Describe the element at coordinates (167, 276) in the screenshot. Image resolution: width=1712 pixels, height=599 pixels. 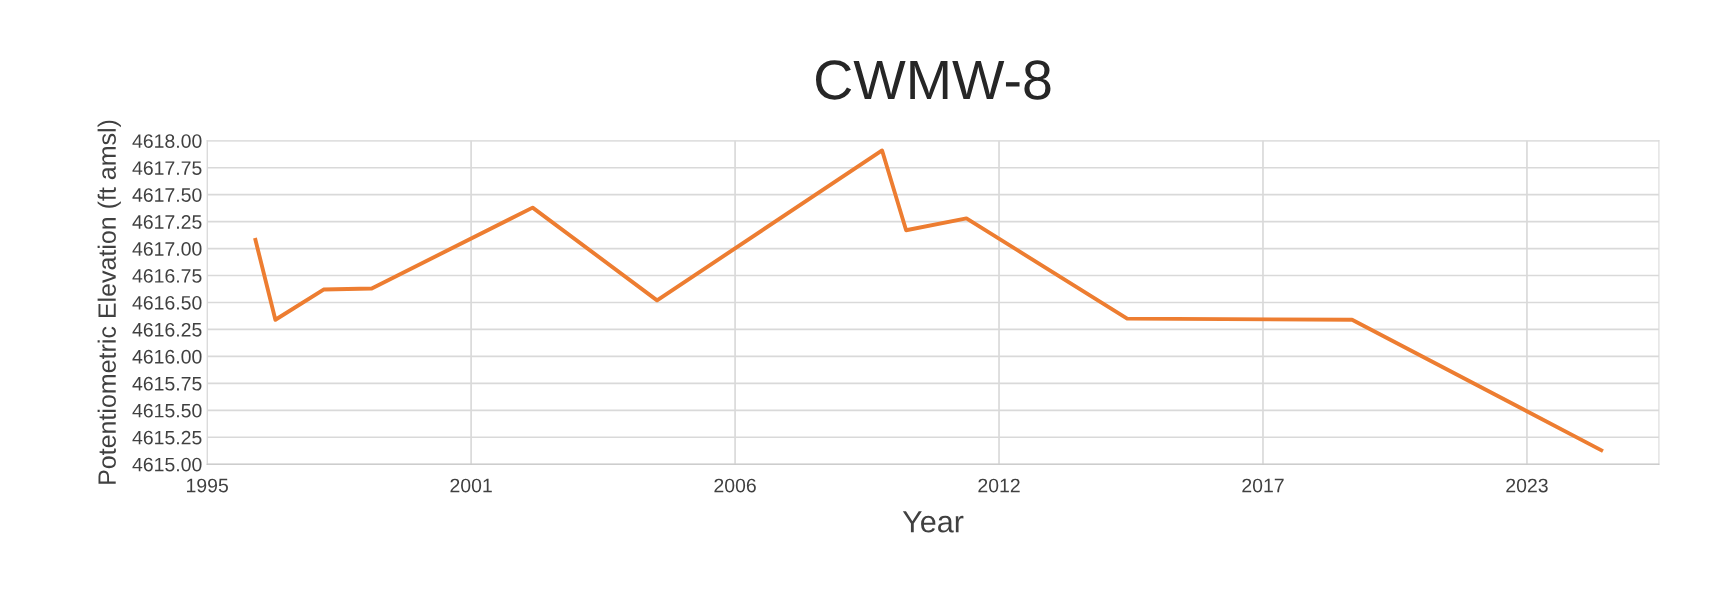
I see `y-tick-label: 4616.75` at that location.